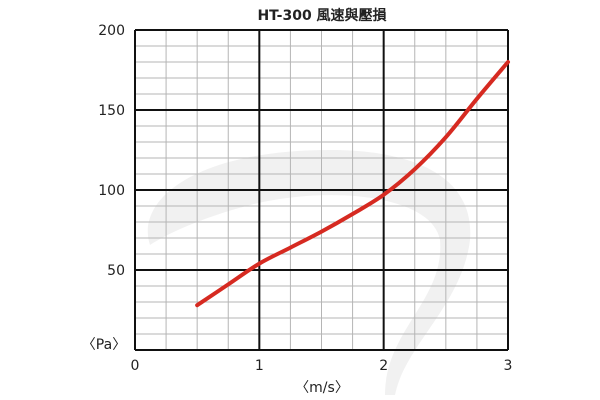  What do you see at coordinates (322, 388) in the screenshot?
I see `x-axis-label: 〈m/s〉` at bounding box center [322, 388].